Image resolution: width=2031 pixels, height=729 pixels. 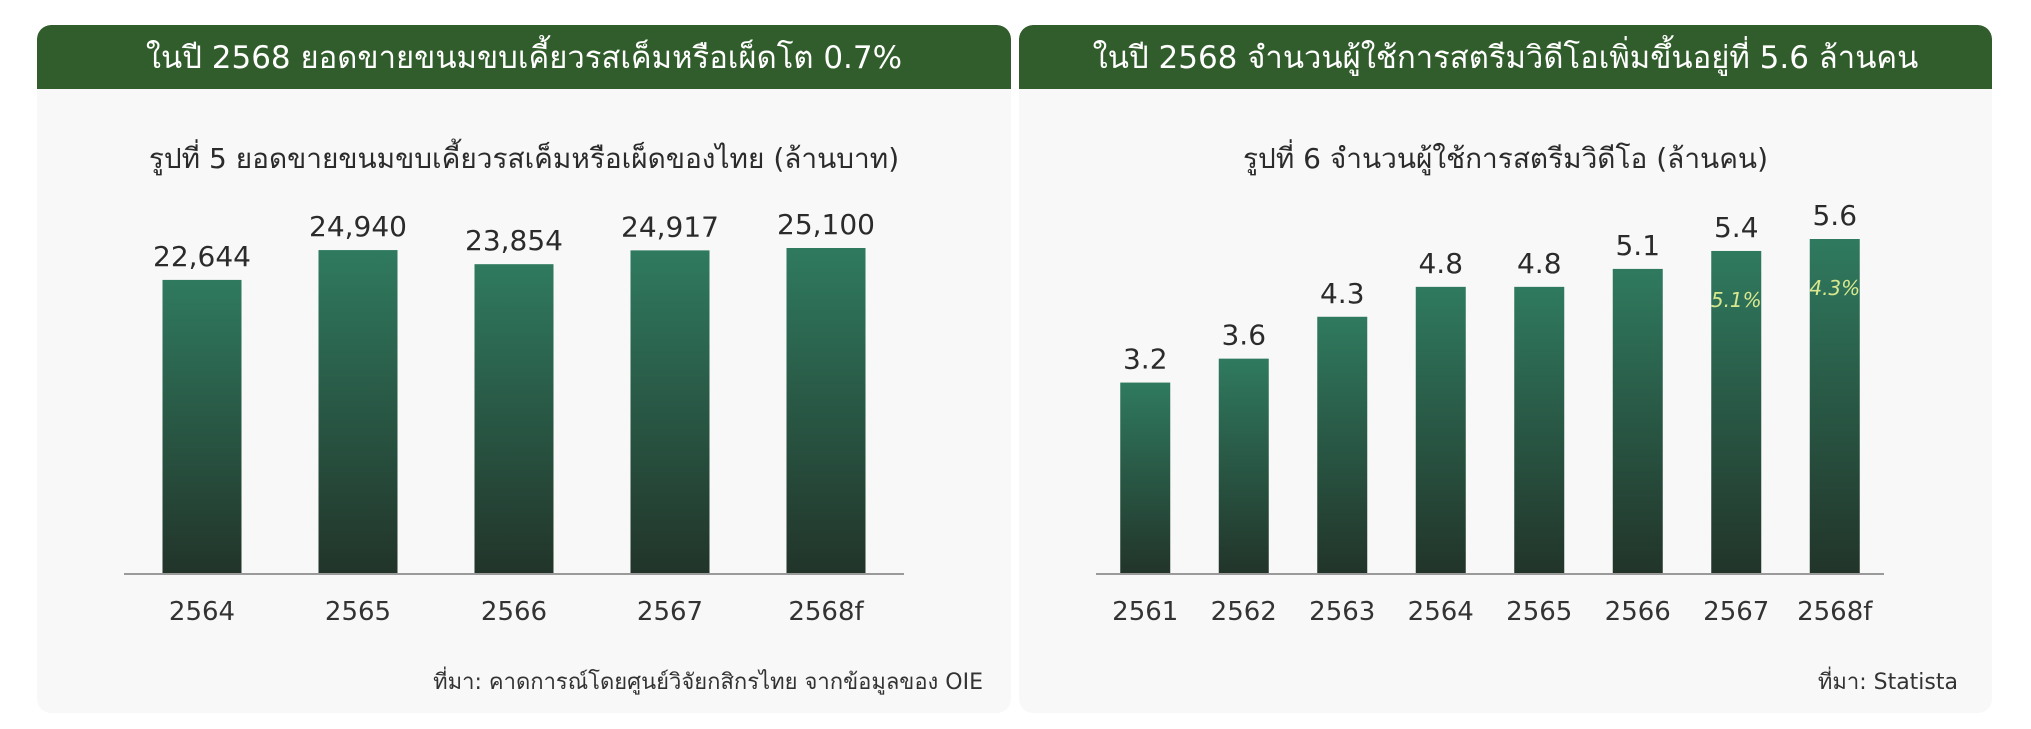 What do you see at coordinates (1887, 682) in the screenshot?
I see `streaming-source-note: ที่มา: Statista` at bounding box center [1887, 682].